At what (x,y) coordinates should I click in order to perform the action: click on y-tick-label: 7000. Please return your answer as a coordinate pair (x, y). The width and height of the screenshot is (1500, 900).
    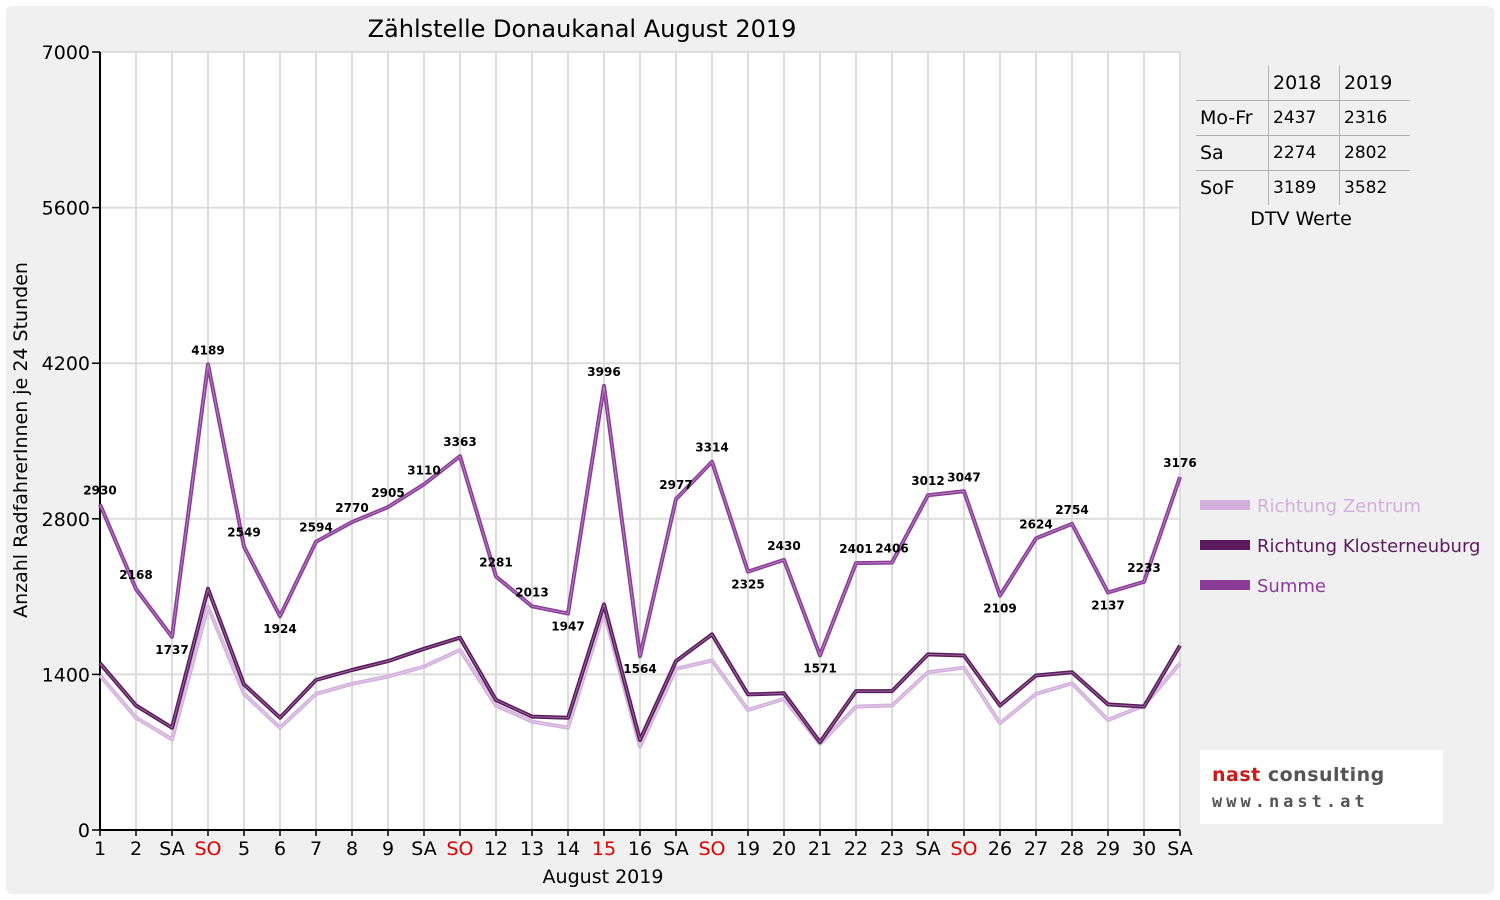
    Looking at the image, I should click on (66, 53).